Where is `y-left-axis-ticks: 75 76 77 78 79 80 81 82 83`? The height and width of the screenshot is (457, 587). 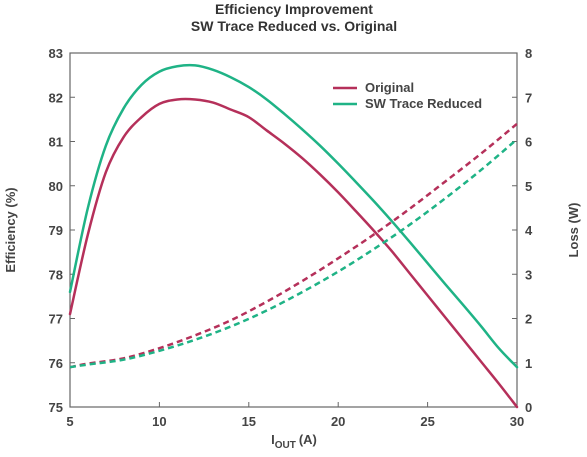
y-left-axis-ticks: 75 76 77 78 79 80 81 82 83 is located at coordinates (62, 230).